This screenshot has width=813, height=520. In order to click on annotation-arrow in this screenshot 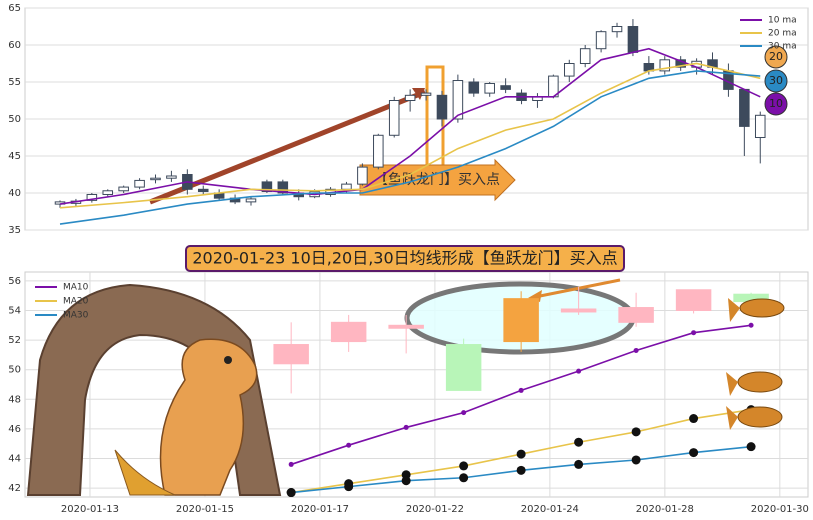, I will do `click(437, 180)`.